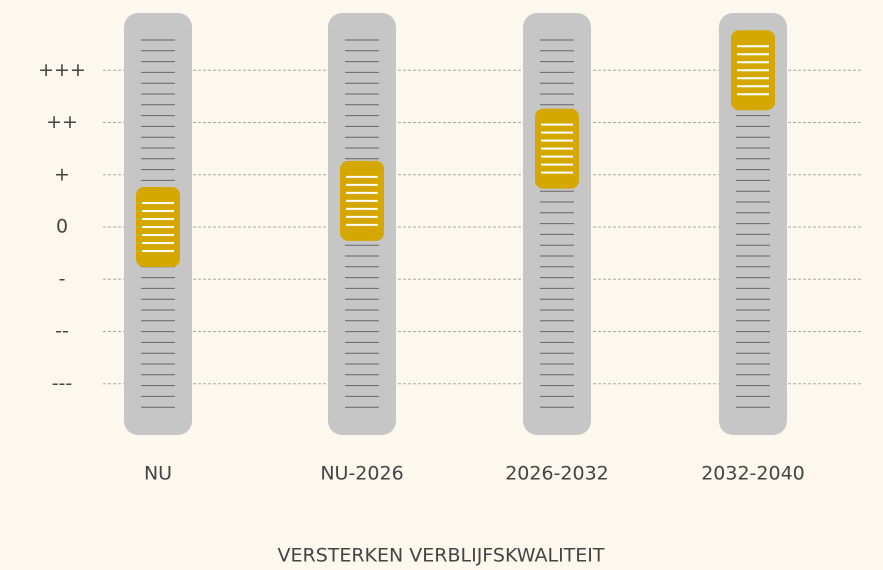 The width and height of the screenshot is (883, 570). Describe the element at coordinates (557, 474) in the screenshot. I see `x-tick-label: 2026-2032` at that location.